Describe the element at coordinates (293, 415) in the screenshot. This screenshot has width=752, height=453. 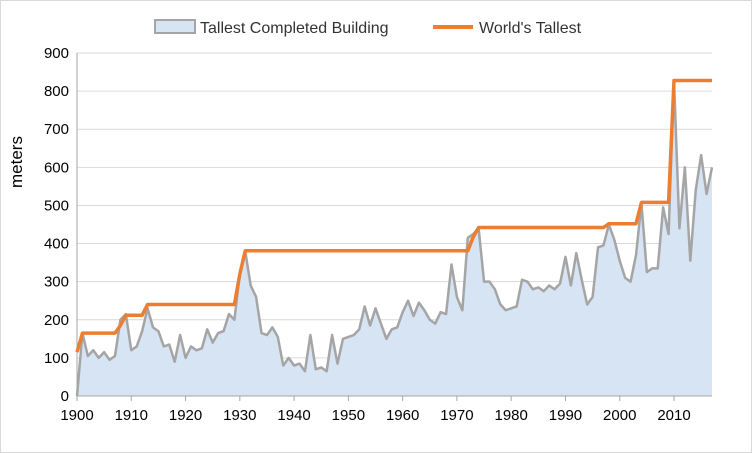
I see `x-tick-label: 1940` at that location.